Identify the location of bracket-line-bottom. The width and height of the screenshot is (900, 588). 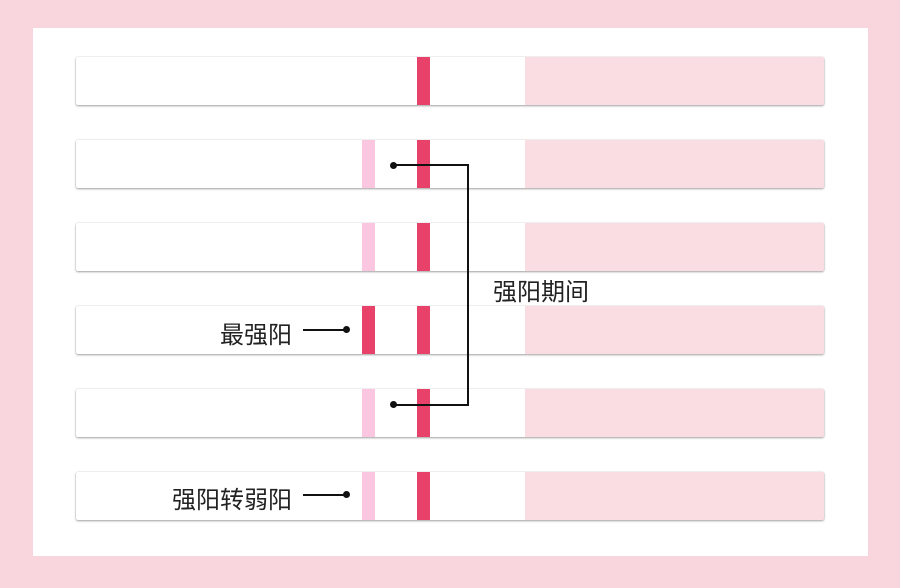
(431, 405).